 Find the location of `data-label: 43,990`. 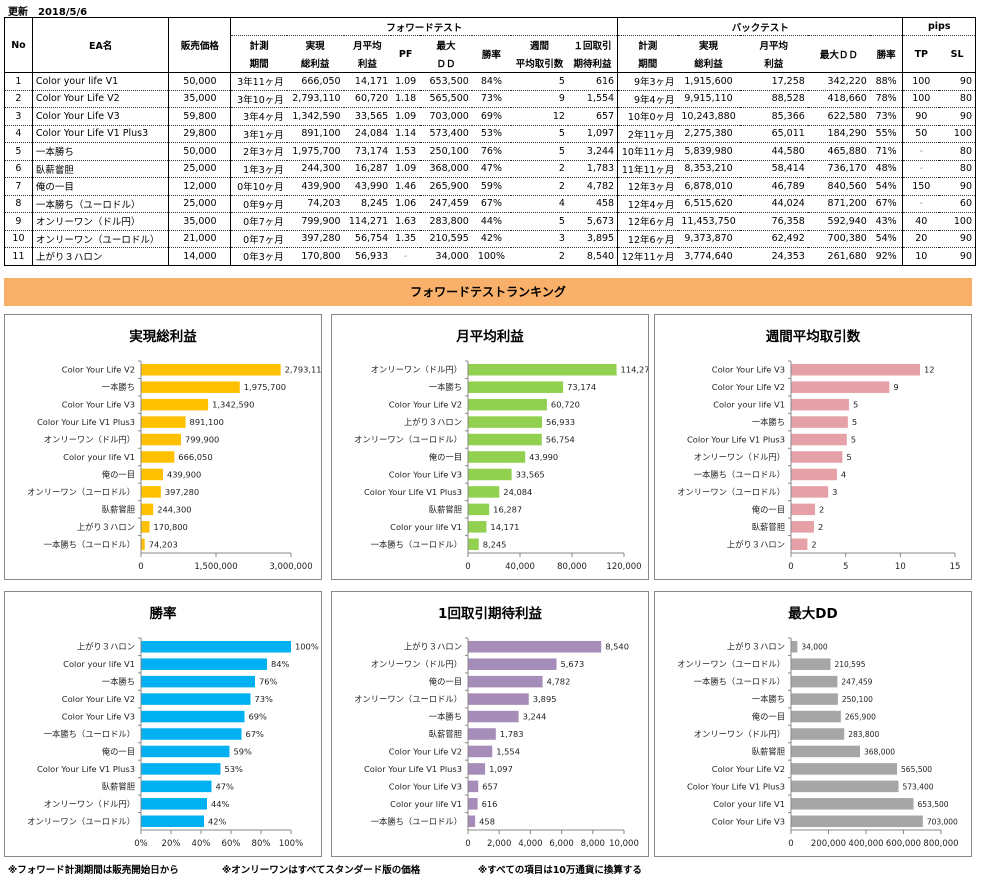

data-label: 43,990 is located at coordinates (543, 457).